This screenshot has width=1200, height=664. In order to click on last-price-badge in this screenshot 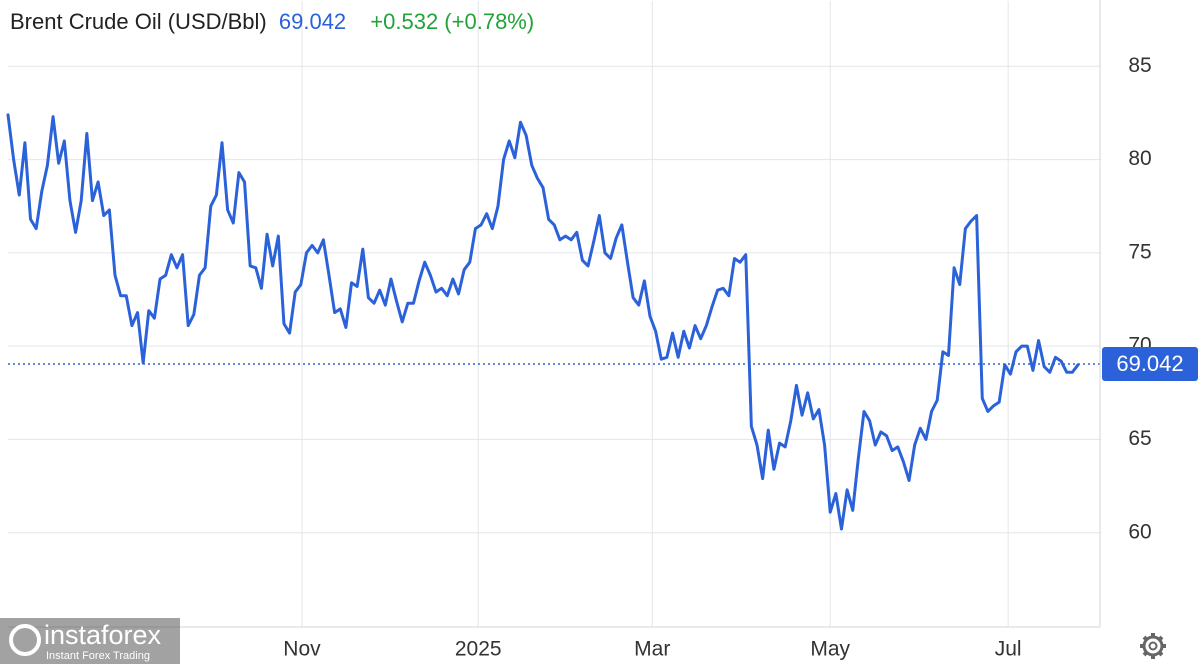, I will do `click(1150, 364)`.